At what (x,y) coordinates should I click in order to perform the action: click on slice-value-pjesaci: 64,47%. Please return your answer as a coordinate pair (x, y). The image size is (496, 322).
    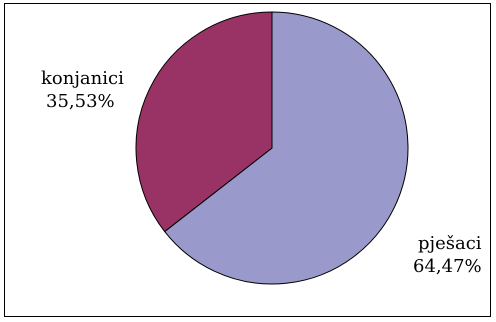
    Looking at the image, I should click on (447, 266).